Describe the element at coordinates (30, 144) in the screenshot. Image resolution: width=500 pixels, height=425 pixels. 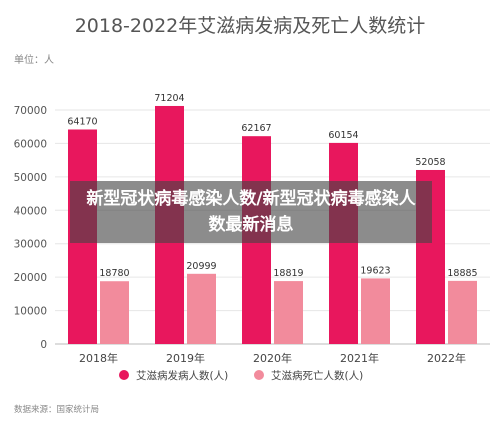
I see `y-tick-label: 60000` at that location.